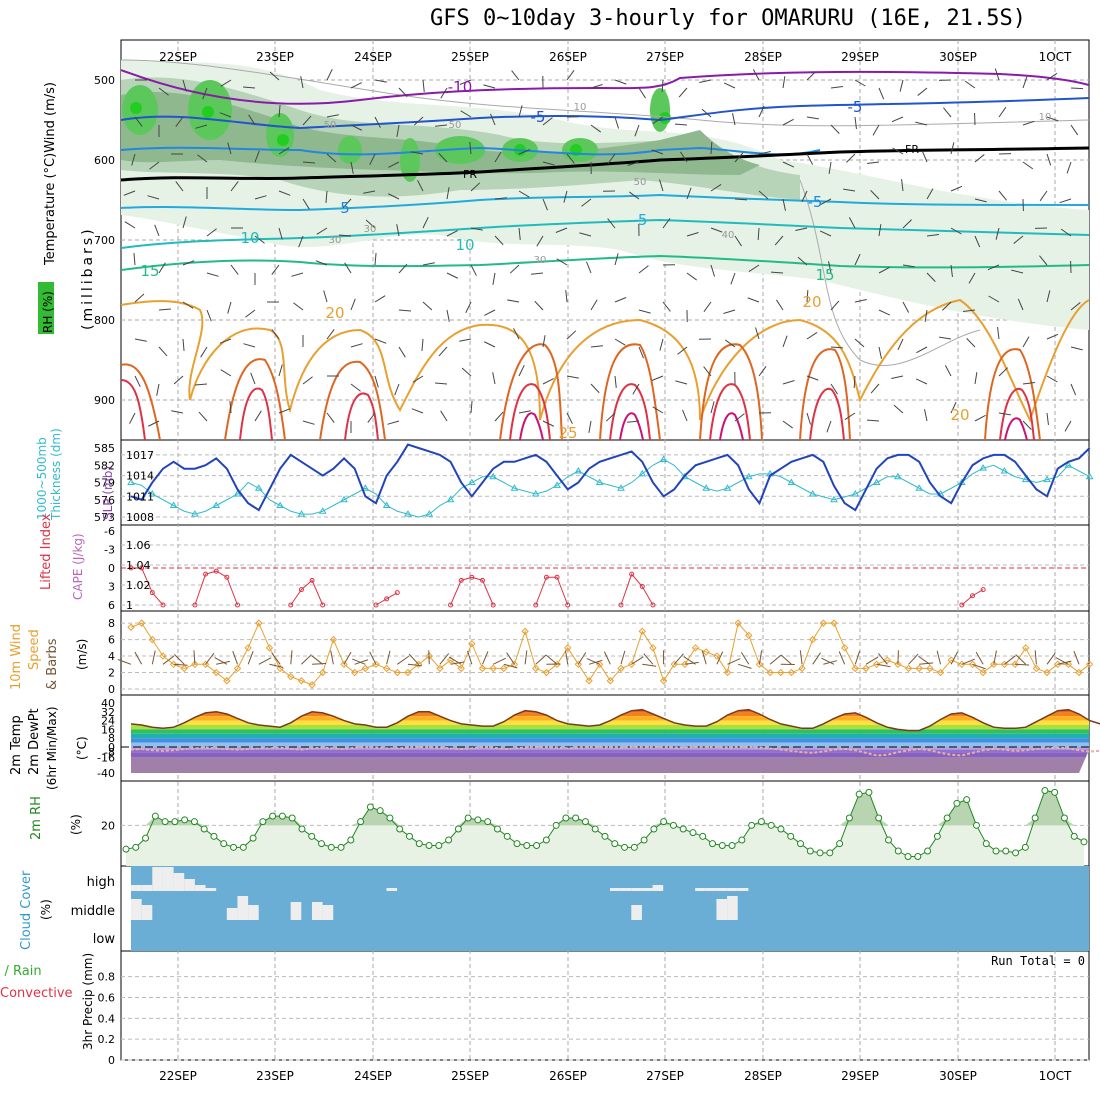  Describe the element at coordinates (568, 57) in the screenshot. I see `date-label-top: 26SEP` at that location.